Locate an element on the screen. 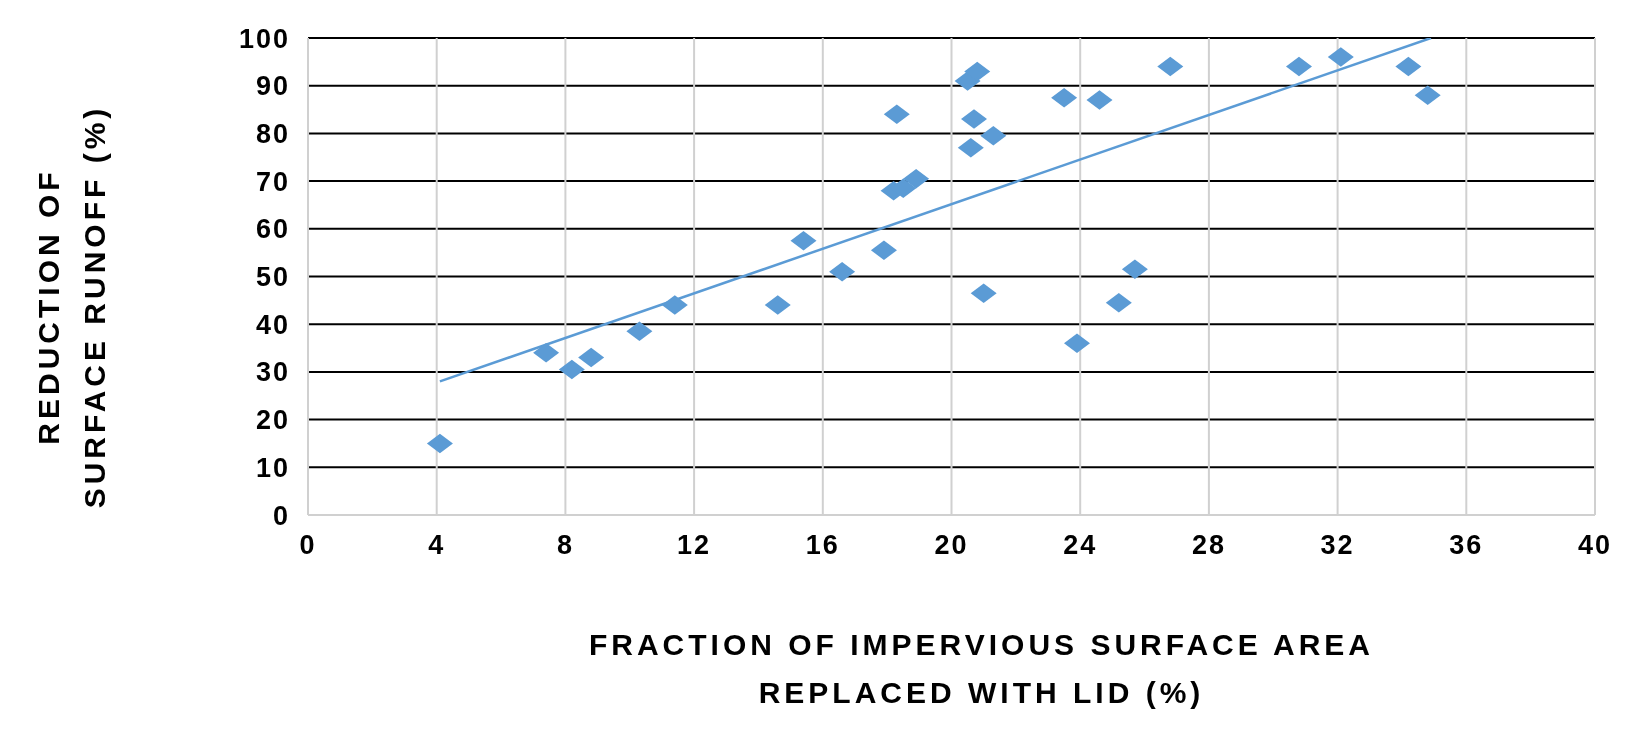 This screenshot has width=1643, height=738. x-tick-label: 12 is located at coordinates (694, 545).